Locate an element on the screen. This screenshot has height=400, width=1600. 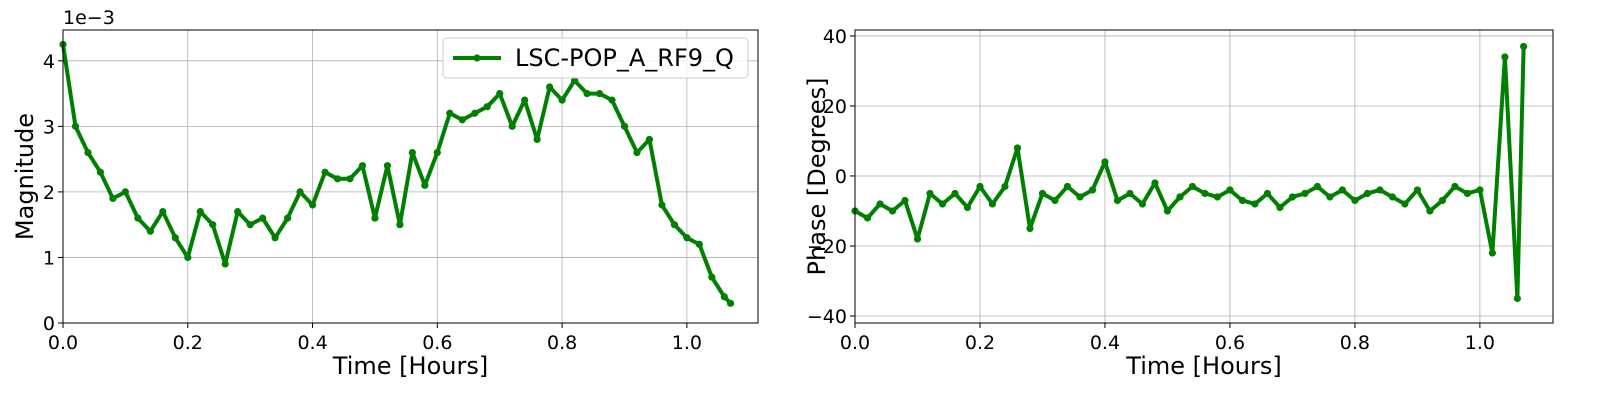
x-tick-label: 0.4 is located at coordinates (312, 343).